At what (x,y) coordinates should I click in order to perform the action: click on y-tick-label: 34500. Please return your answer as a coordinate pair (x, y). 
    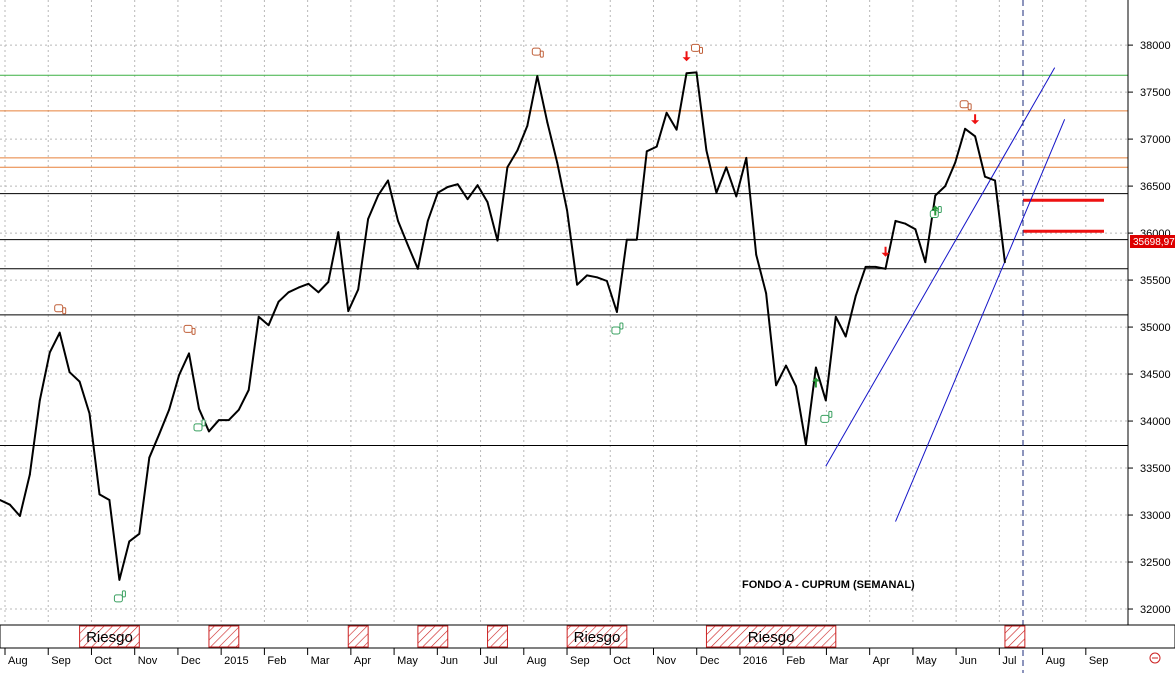
    Looking at the image, I should click on (1155, 375).